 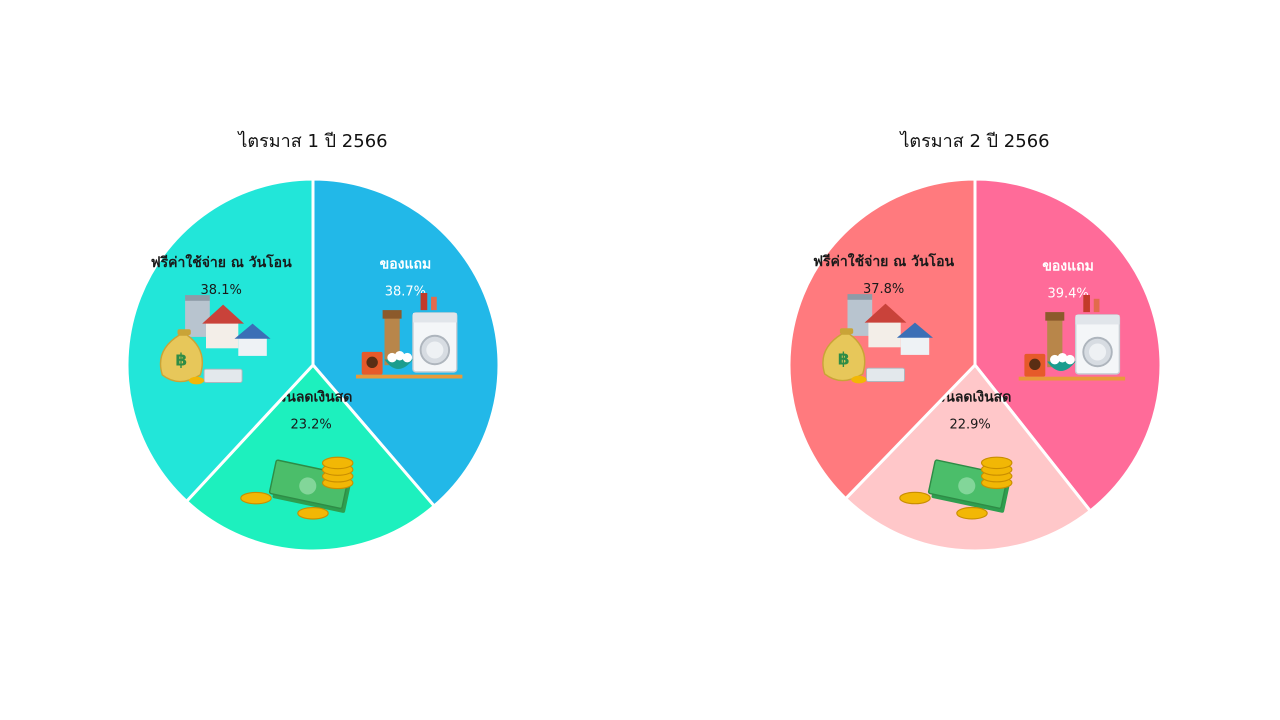 I want to click on slice-label: ส่วนลดเงินสด, so click(x=311, y=398).